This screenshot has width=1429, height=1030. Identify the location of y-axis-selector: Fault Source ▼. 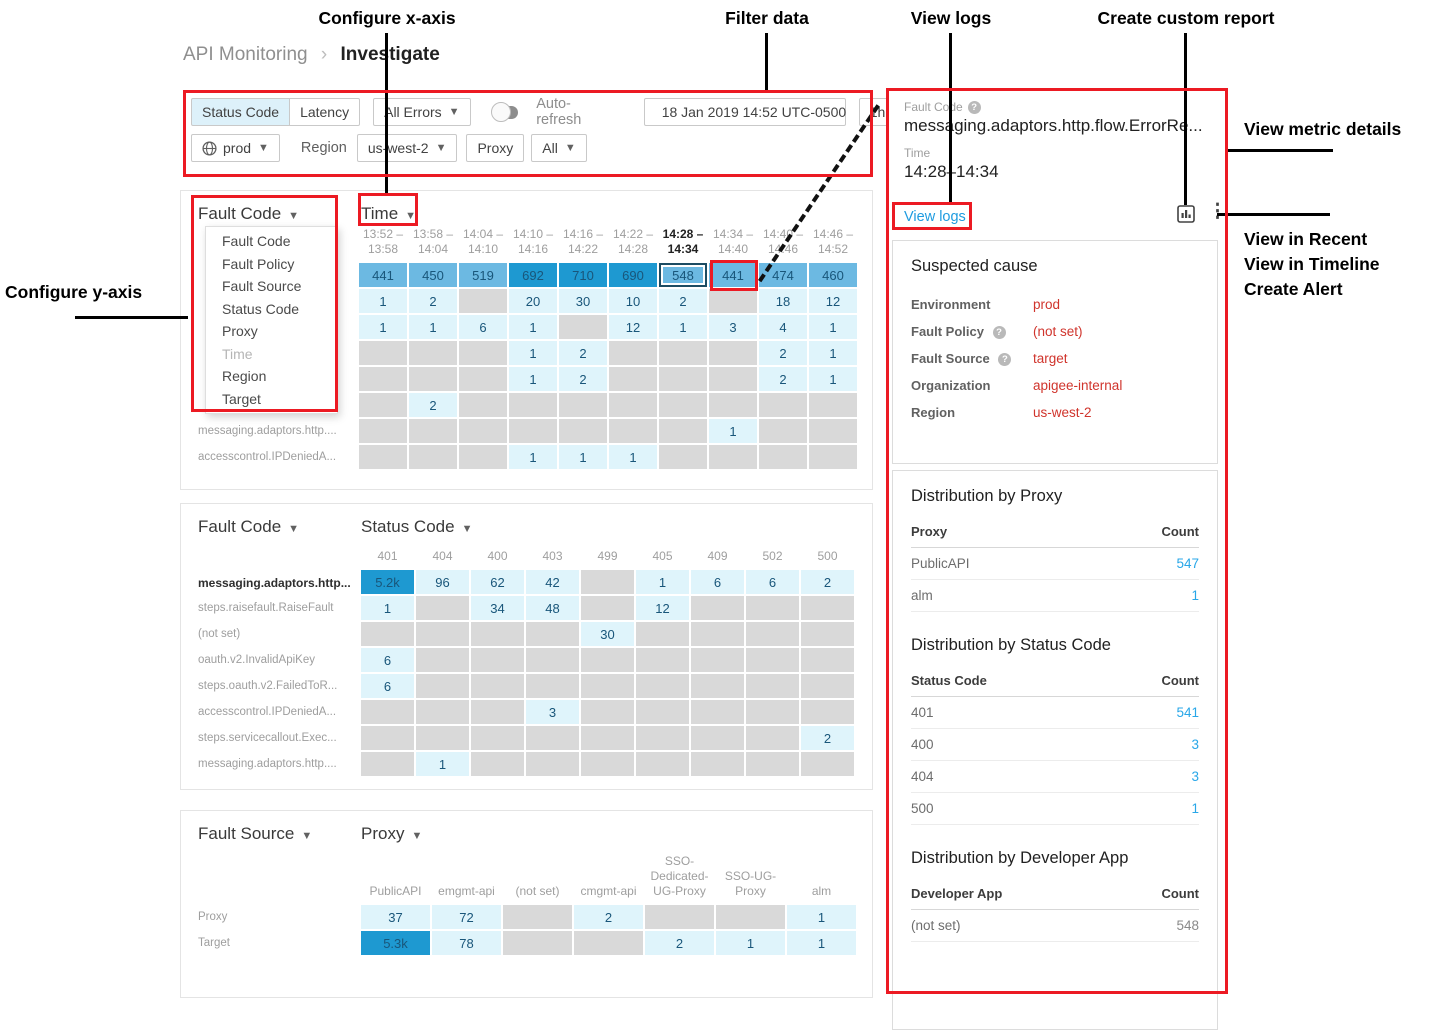
(255, 833).